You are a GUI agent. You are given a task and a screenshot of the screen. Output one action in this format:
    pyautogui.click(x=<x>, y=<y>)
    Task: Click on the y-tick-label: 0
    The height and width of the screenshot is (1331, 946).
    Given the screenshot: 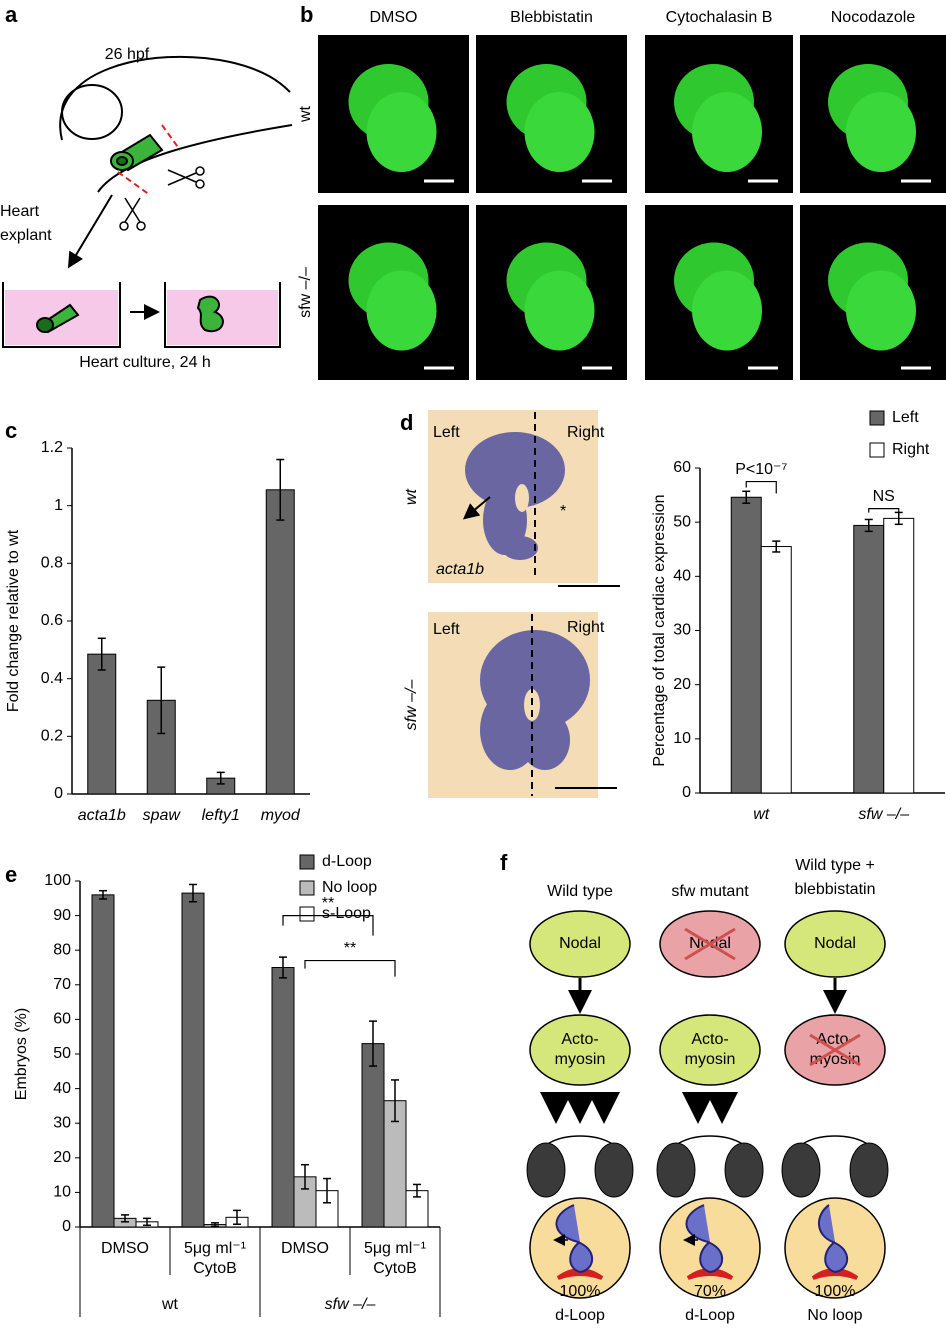 What is the action you would take?
    pyautogui.click(x=58, y=793)
    